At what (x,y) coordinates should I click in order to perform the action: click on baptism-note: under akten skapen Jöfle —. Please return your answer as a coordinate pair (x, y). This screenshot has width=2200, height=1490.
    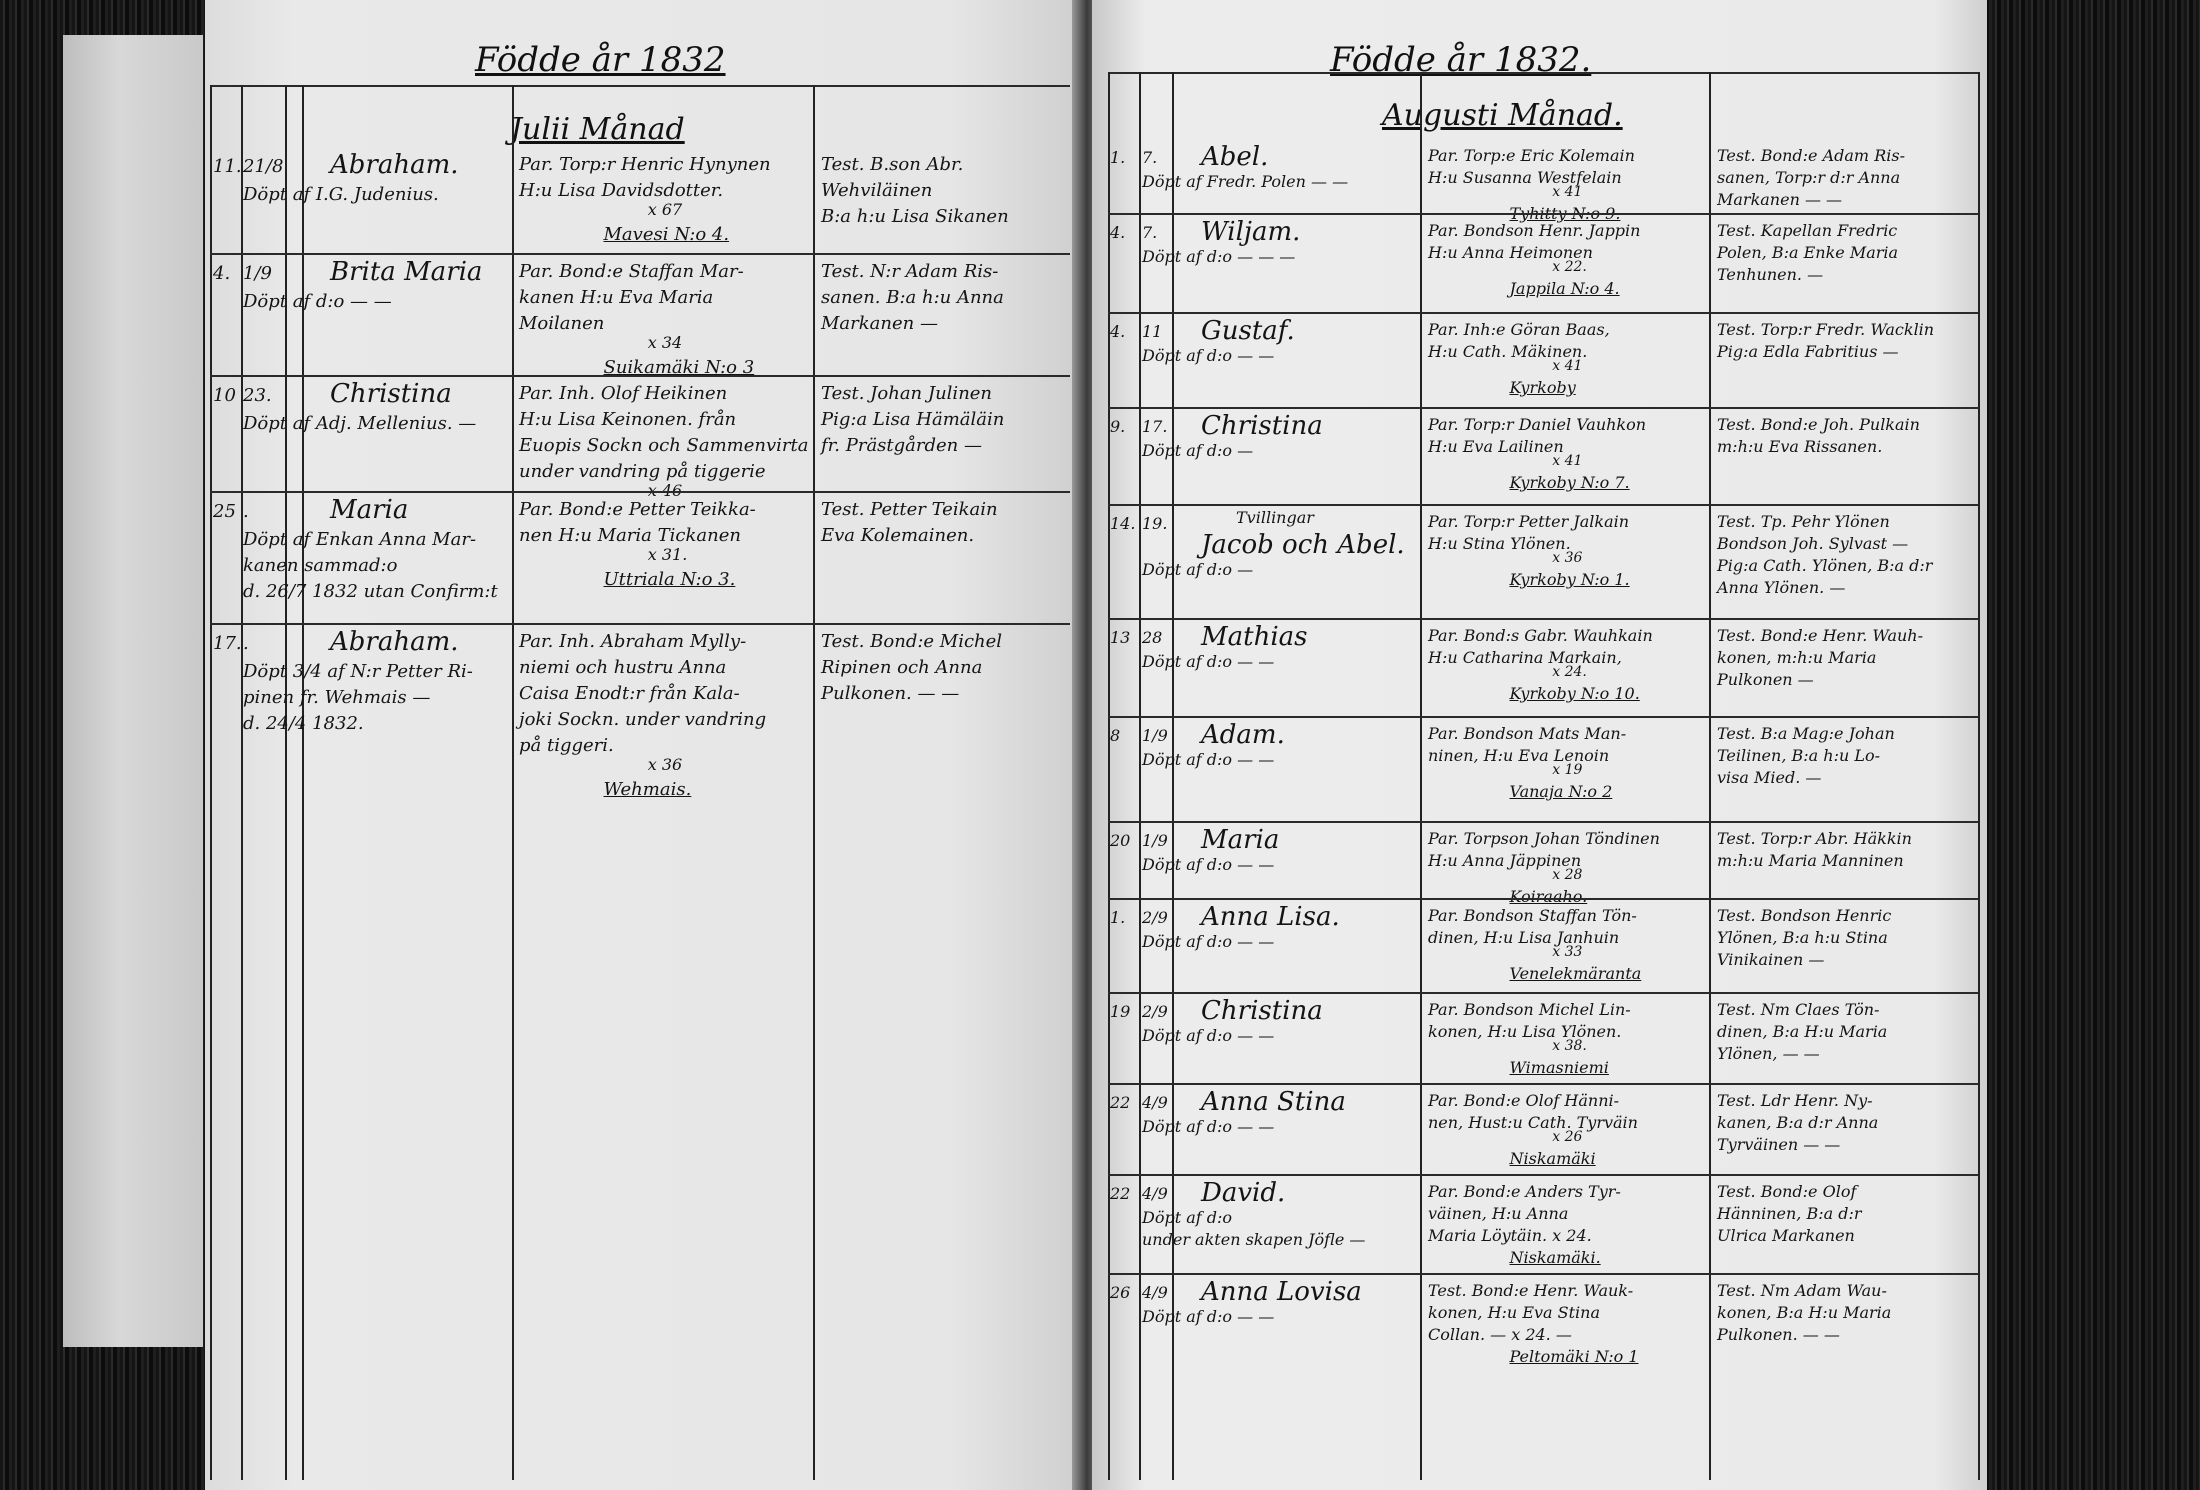
    Looking at the image, I should click on (1254, 1239).